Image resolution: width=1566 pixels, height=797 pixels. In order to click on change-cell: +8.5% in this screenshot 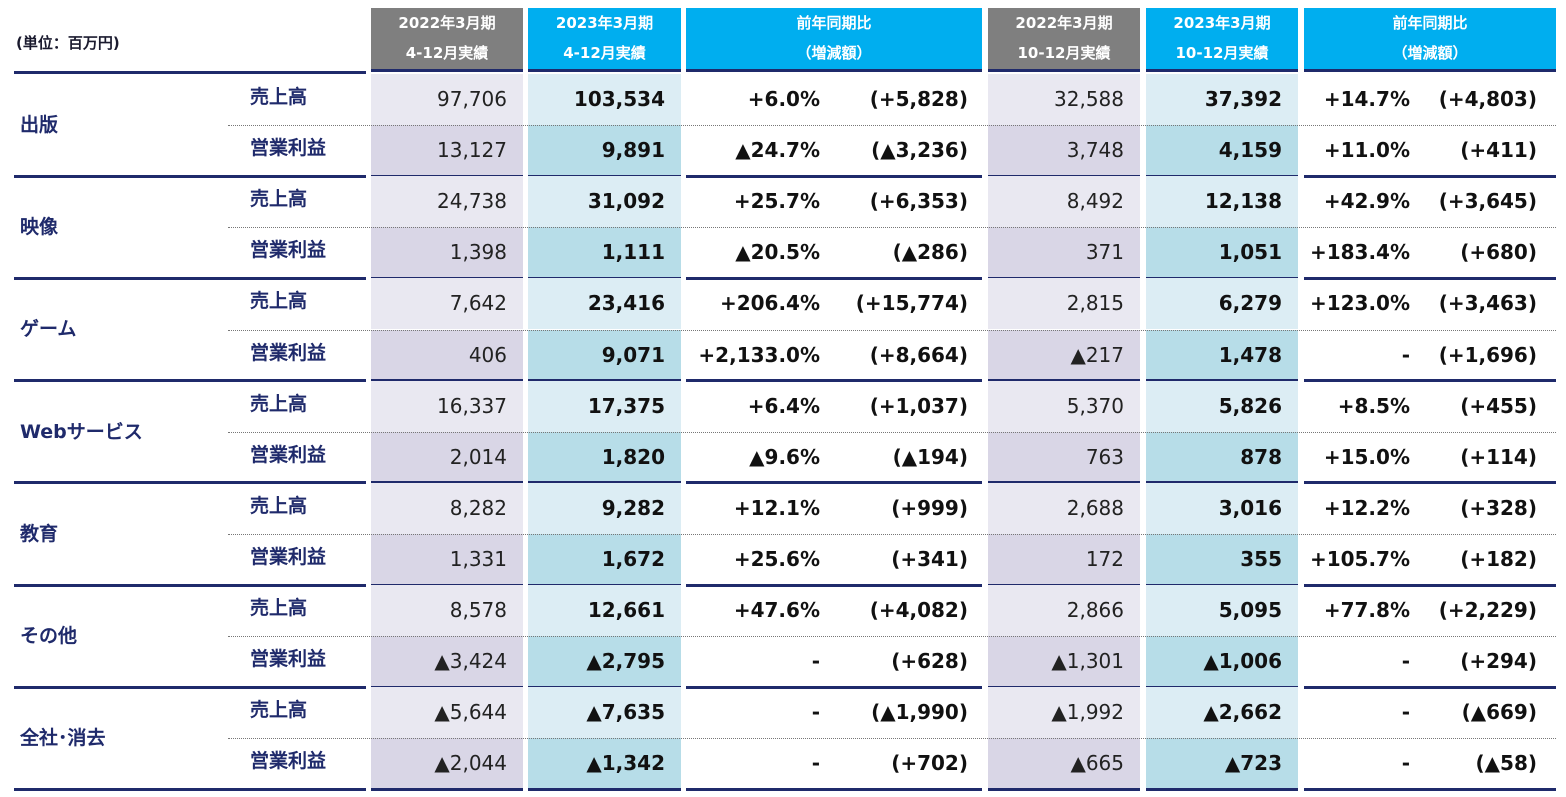, I will do `click(1373, 405)`.